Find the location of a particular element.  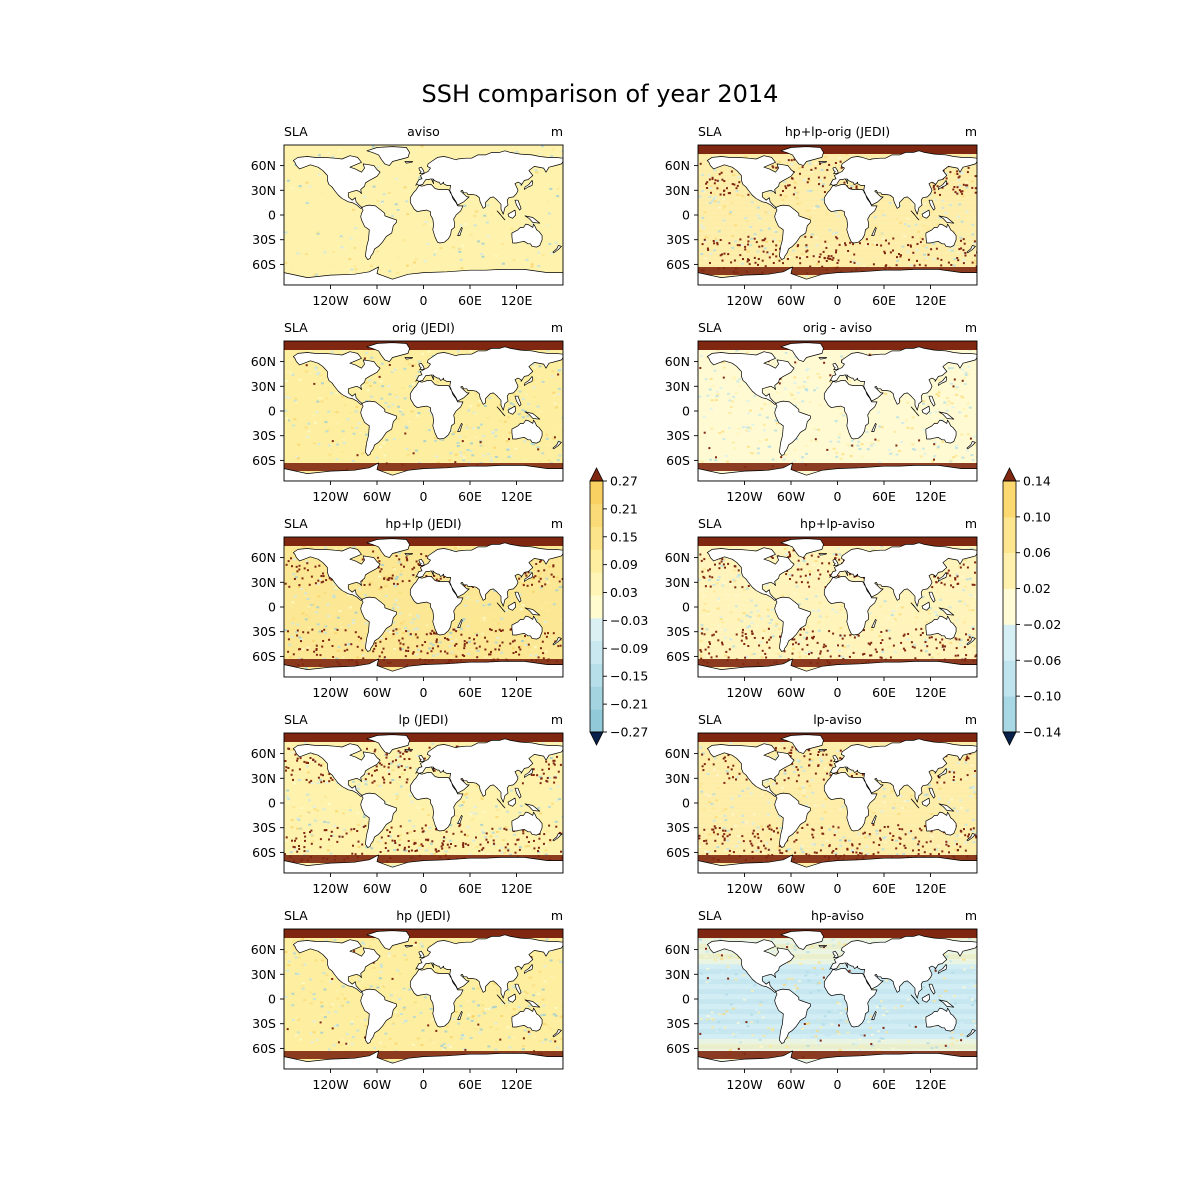

panel-title: lp (JEDI) is located at coordinates (423, 719).